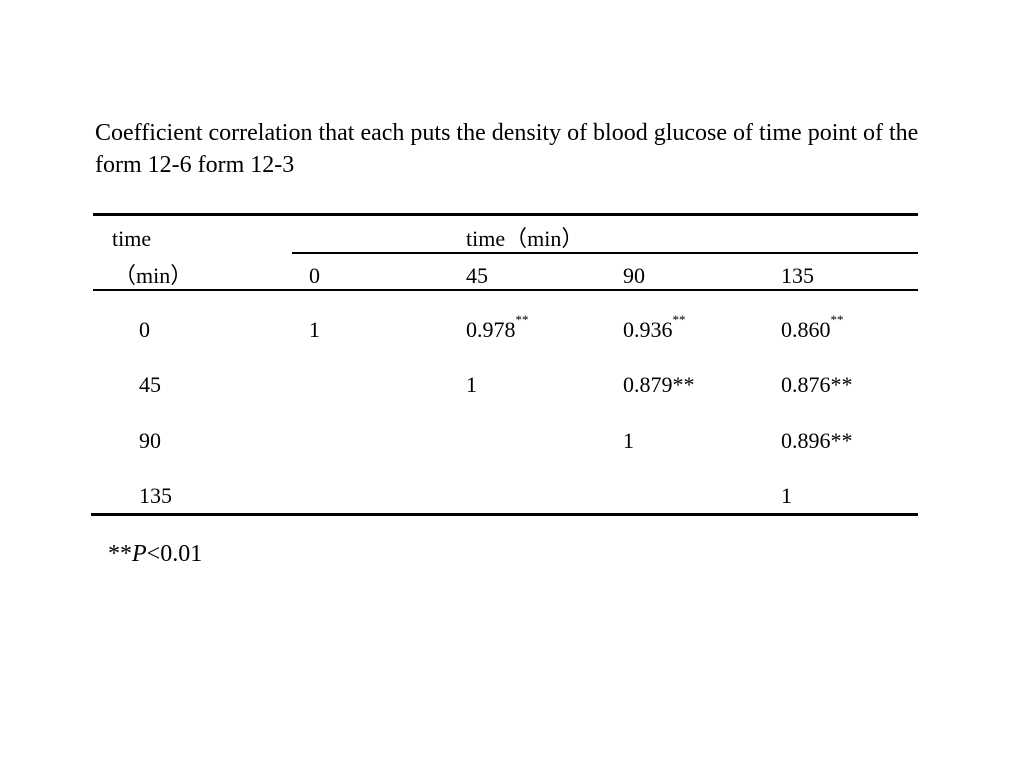 The width and height of the screenshot is (1024, 768). I want to click on row-label: 90, so click(150, 440).